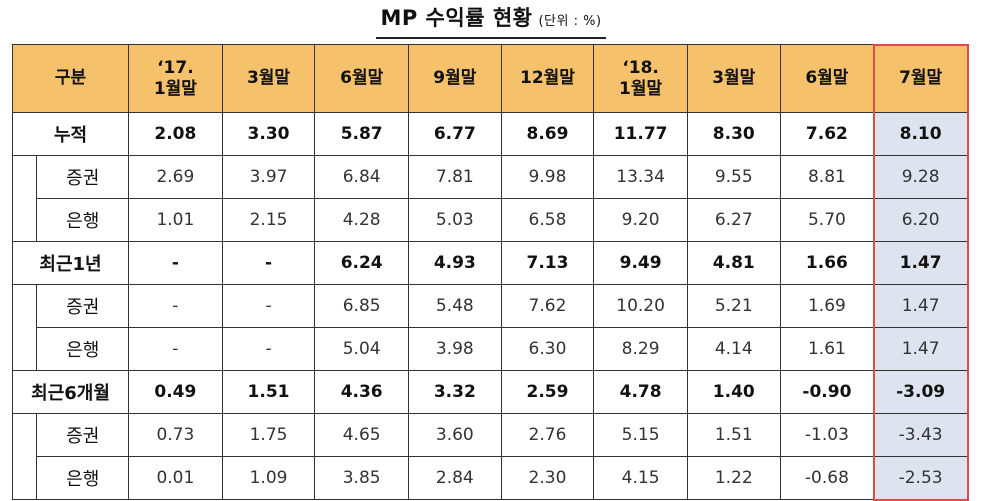  I want to click on table-cell: 1.66, so click(827, 263).